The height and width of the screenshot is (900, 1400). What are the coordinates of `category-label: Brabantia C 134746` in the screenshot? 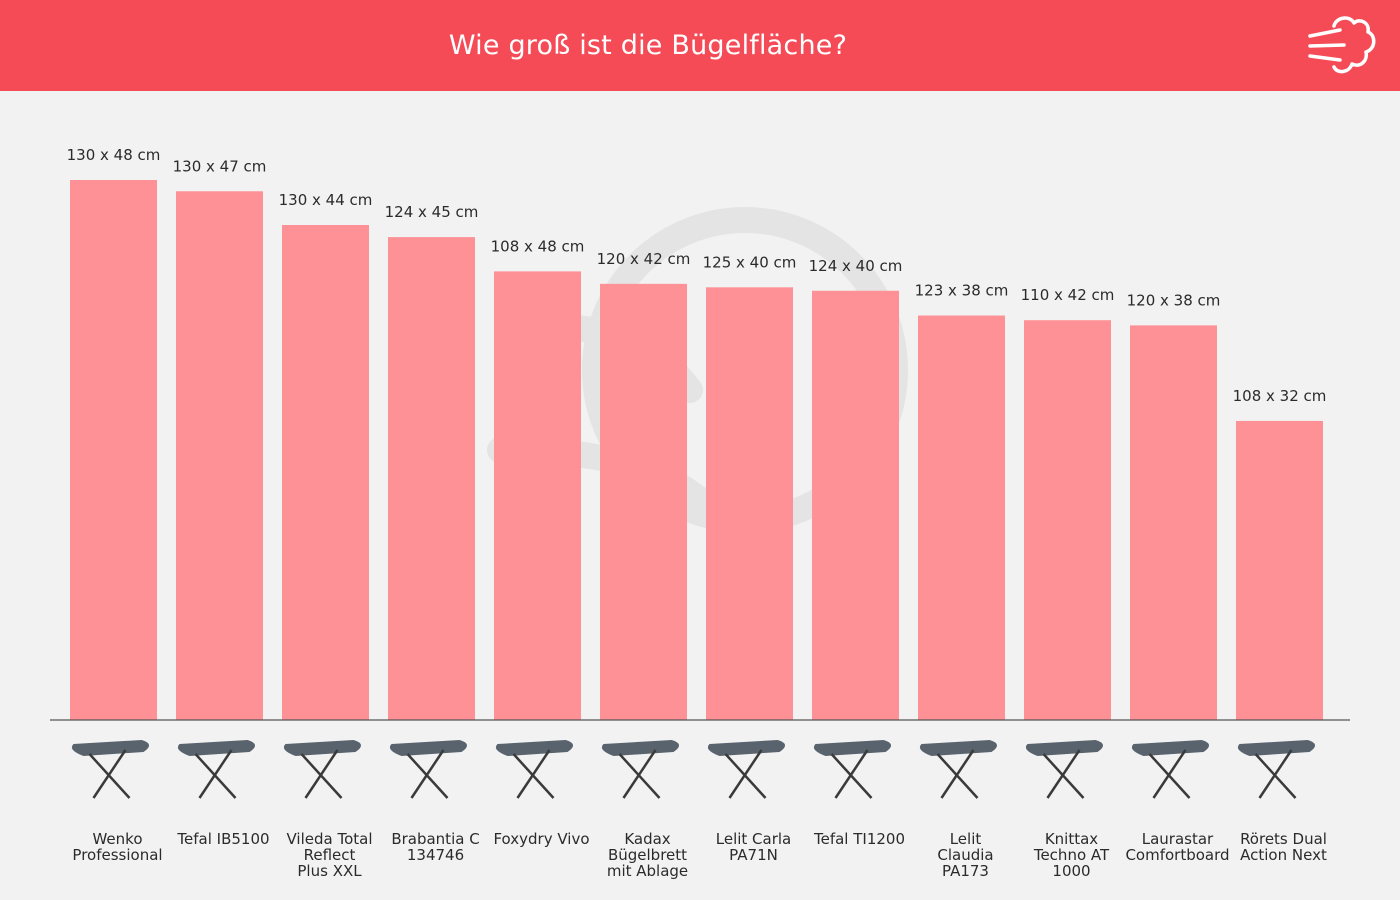 It's located at (435, 847).